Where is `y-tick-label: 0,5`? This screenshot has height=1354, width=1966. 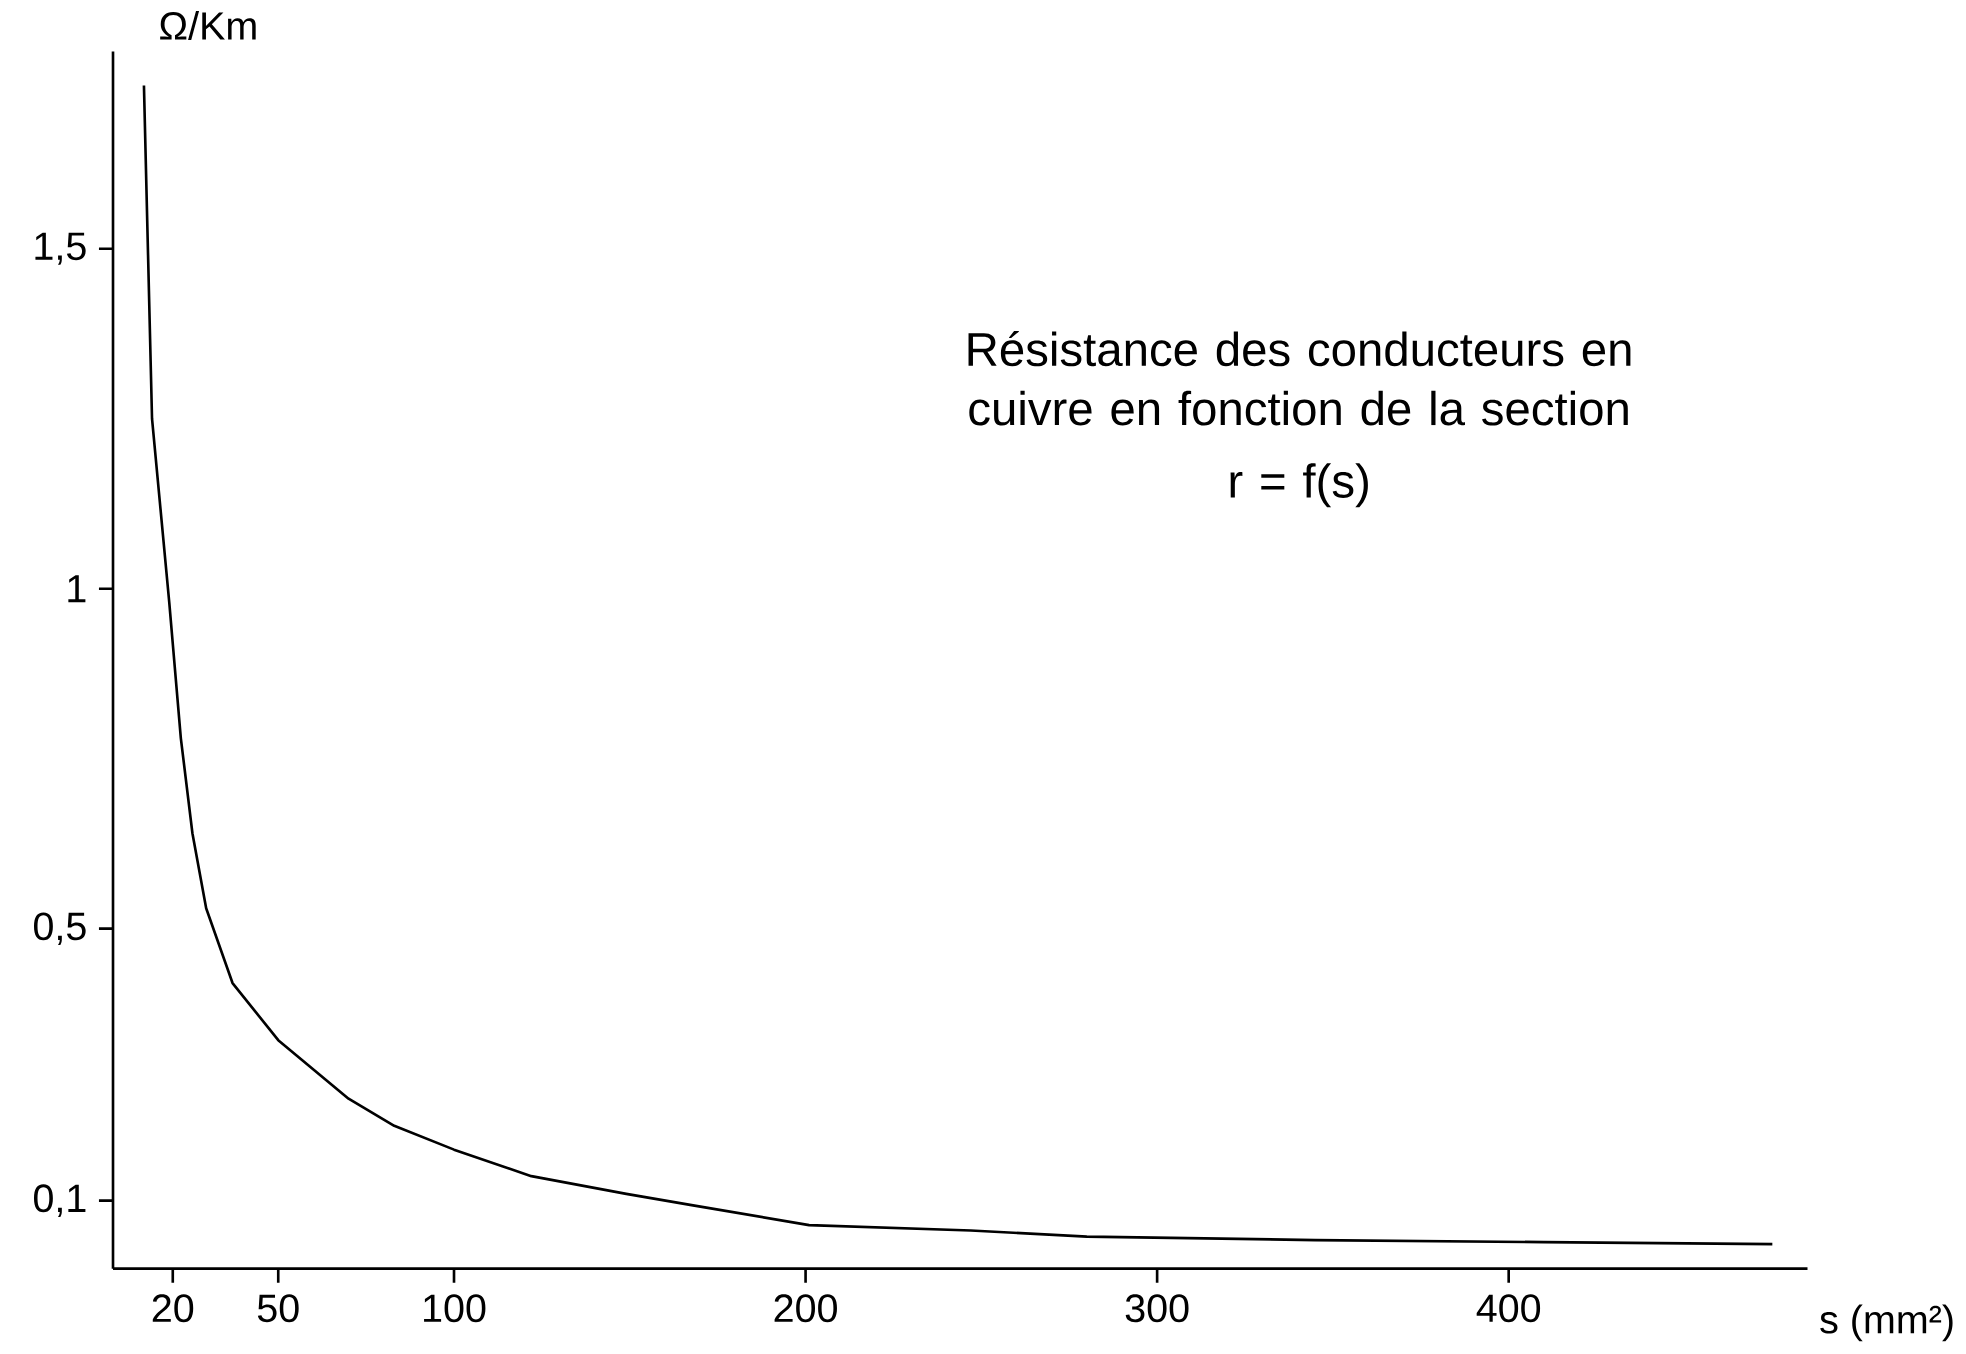 y-tick-label: 0,5 is located at coordinates (60, 929).